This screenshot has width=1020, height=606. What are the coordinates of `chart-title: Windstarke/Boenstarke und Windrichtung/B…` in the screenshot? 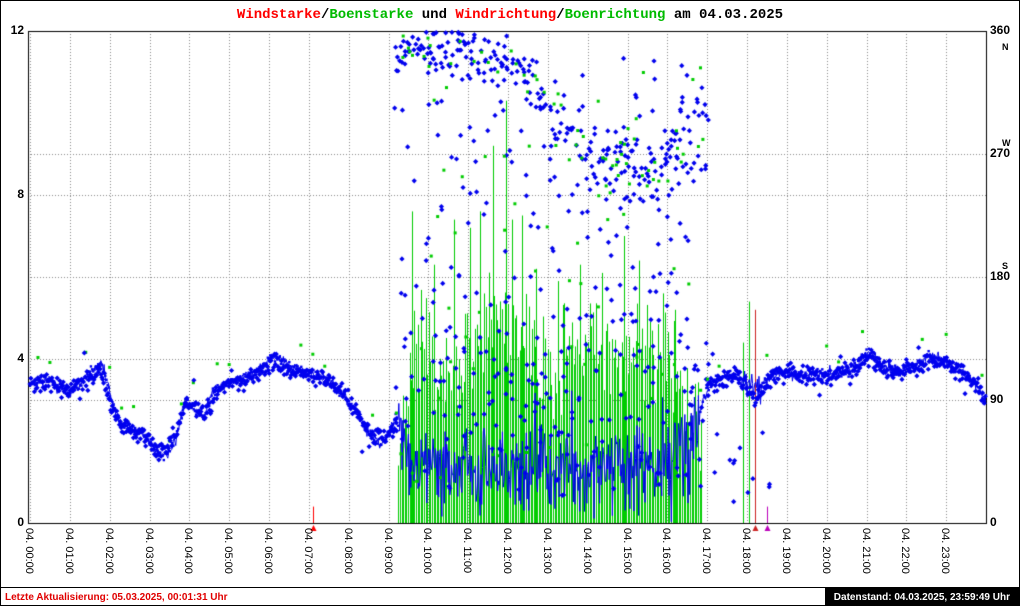 It's located at (510, 15).